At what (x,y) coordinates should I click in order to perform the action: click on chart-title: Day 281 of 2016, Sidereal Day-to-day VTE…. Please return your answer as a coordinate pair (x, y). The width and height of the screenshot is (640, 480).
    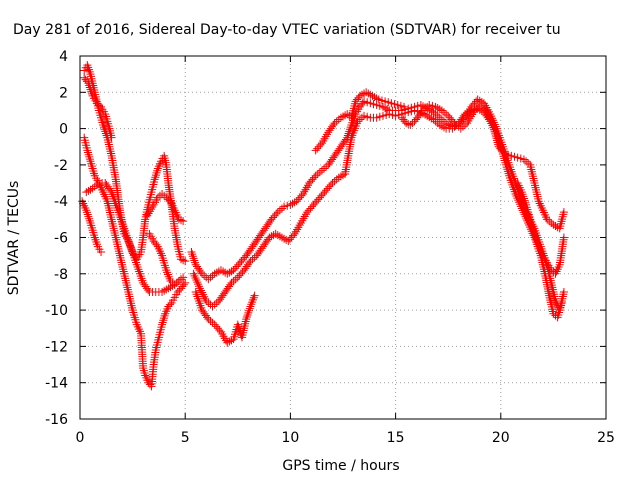
    Looking at the image, I should click on (287, 30).